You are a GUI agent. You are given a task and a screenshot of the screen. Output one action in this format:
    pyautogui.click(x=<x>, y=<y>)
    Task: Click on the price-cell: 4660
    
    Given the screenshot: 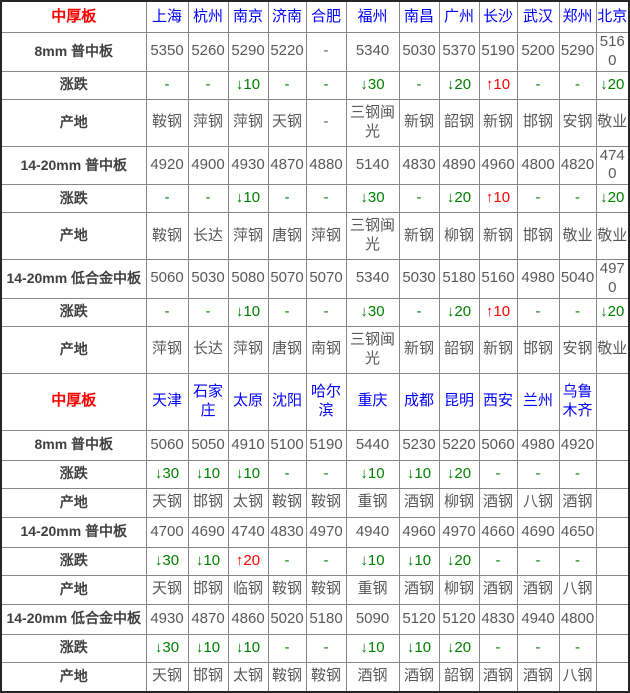 What is the action you would take?
    pyautogui.click(x=498, y=532)
    